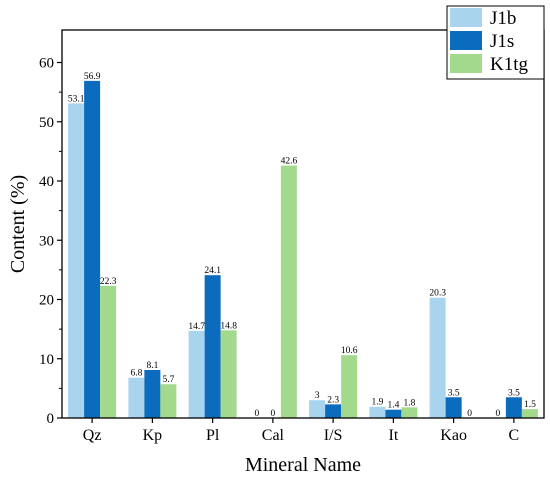 This screenshot has height=478, width=550. Describe the element at coordinates (46, 64) in the screenshot. I see `y-tick-label: 60` at that location.